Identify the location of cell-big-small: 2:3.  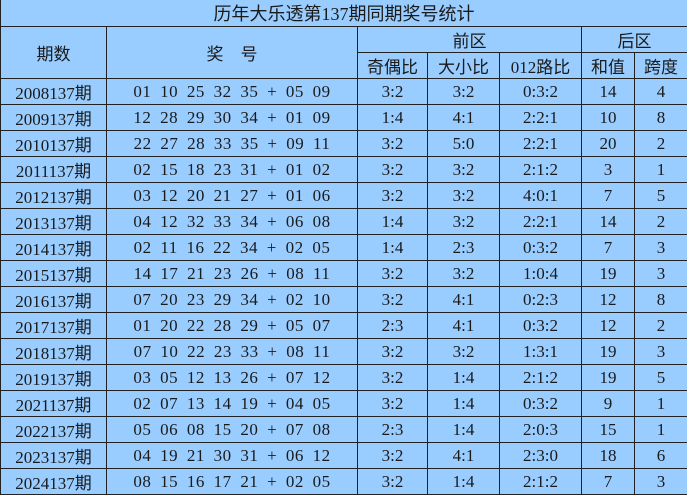
(464, 248).